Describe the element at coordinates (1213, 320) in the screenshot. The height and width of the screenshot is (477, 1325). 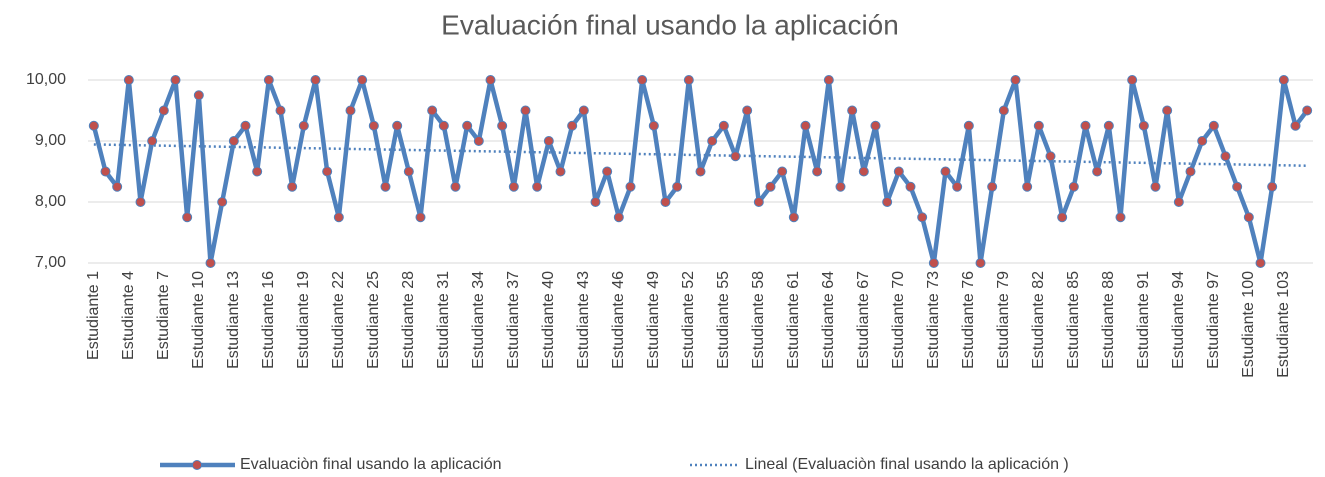
I see `x-tick-label: Estudiante 97` at that location.